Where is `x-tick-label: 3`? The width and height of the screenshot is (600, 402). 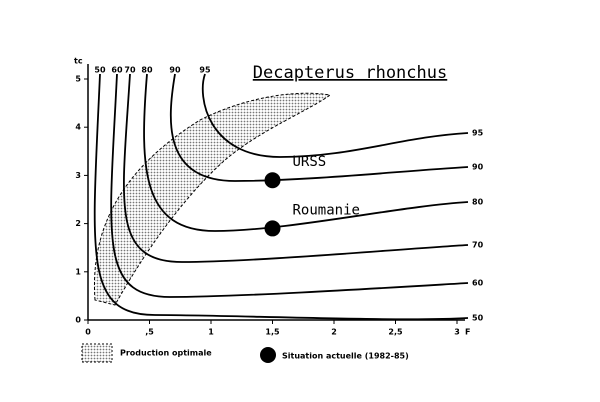
x-tick-label: 3 is located at coordinates (457, 332).